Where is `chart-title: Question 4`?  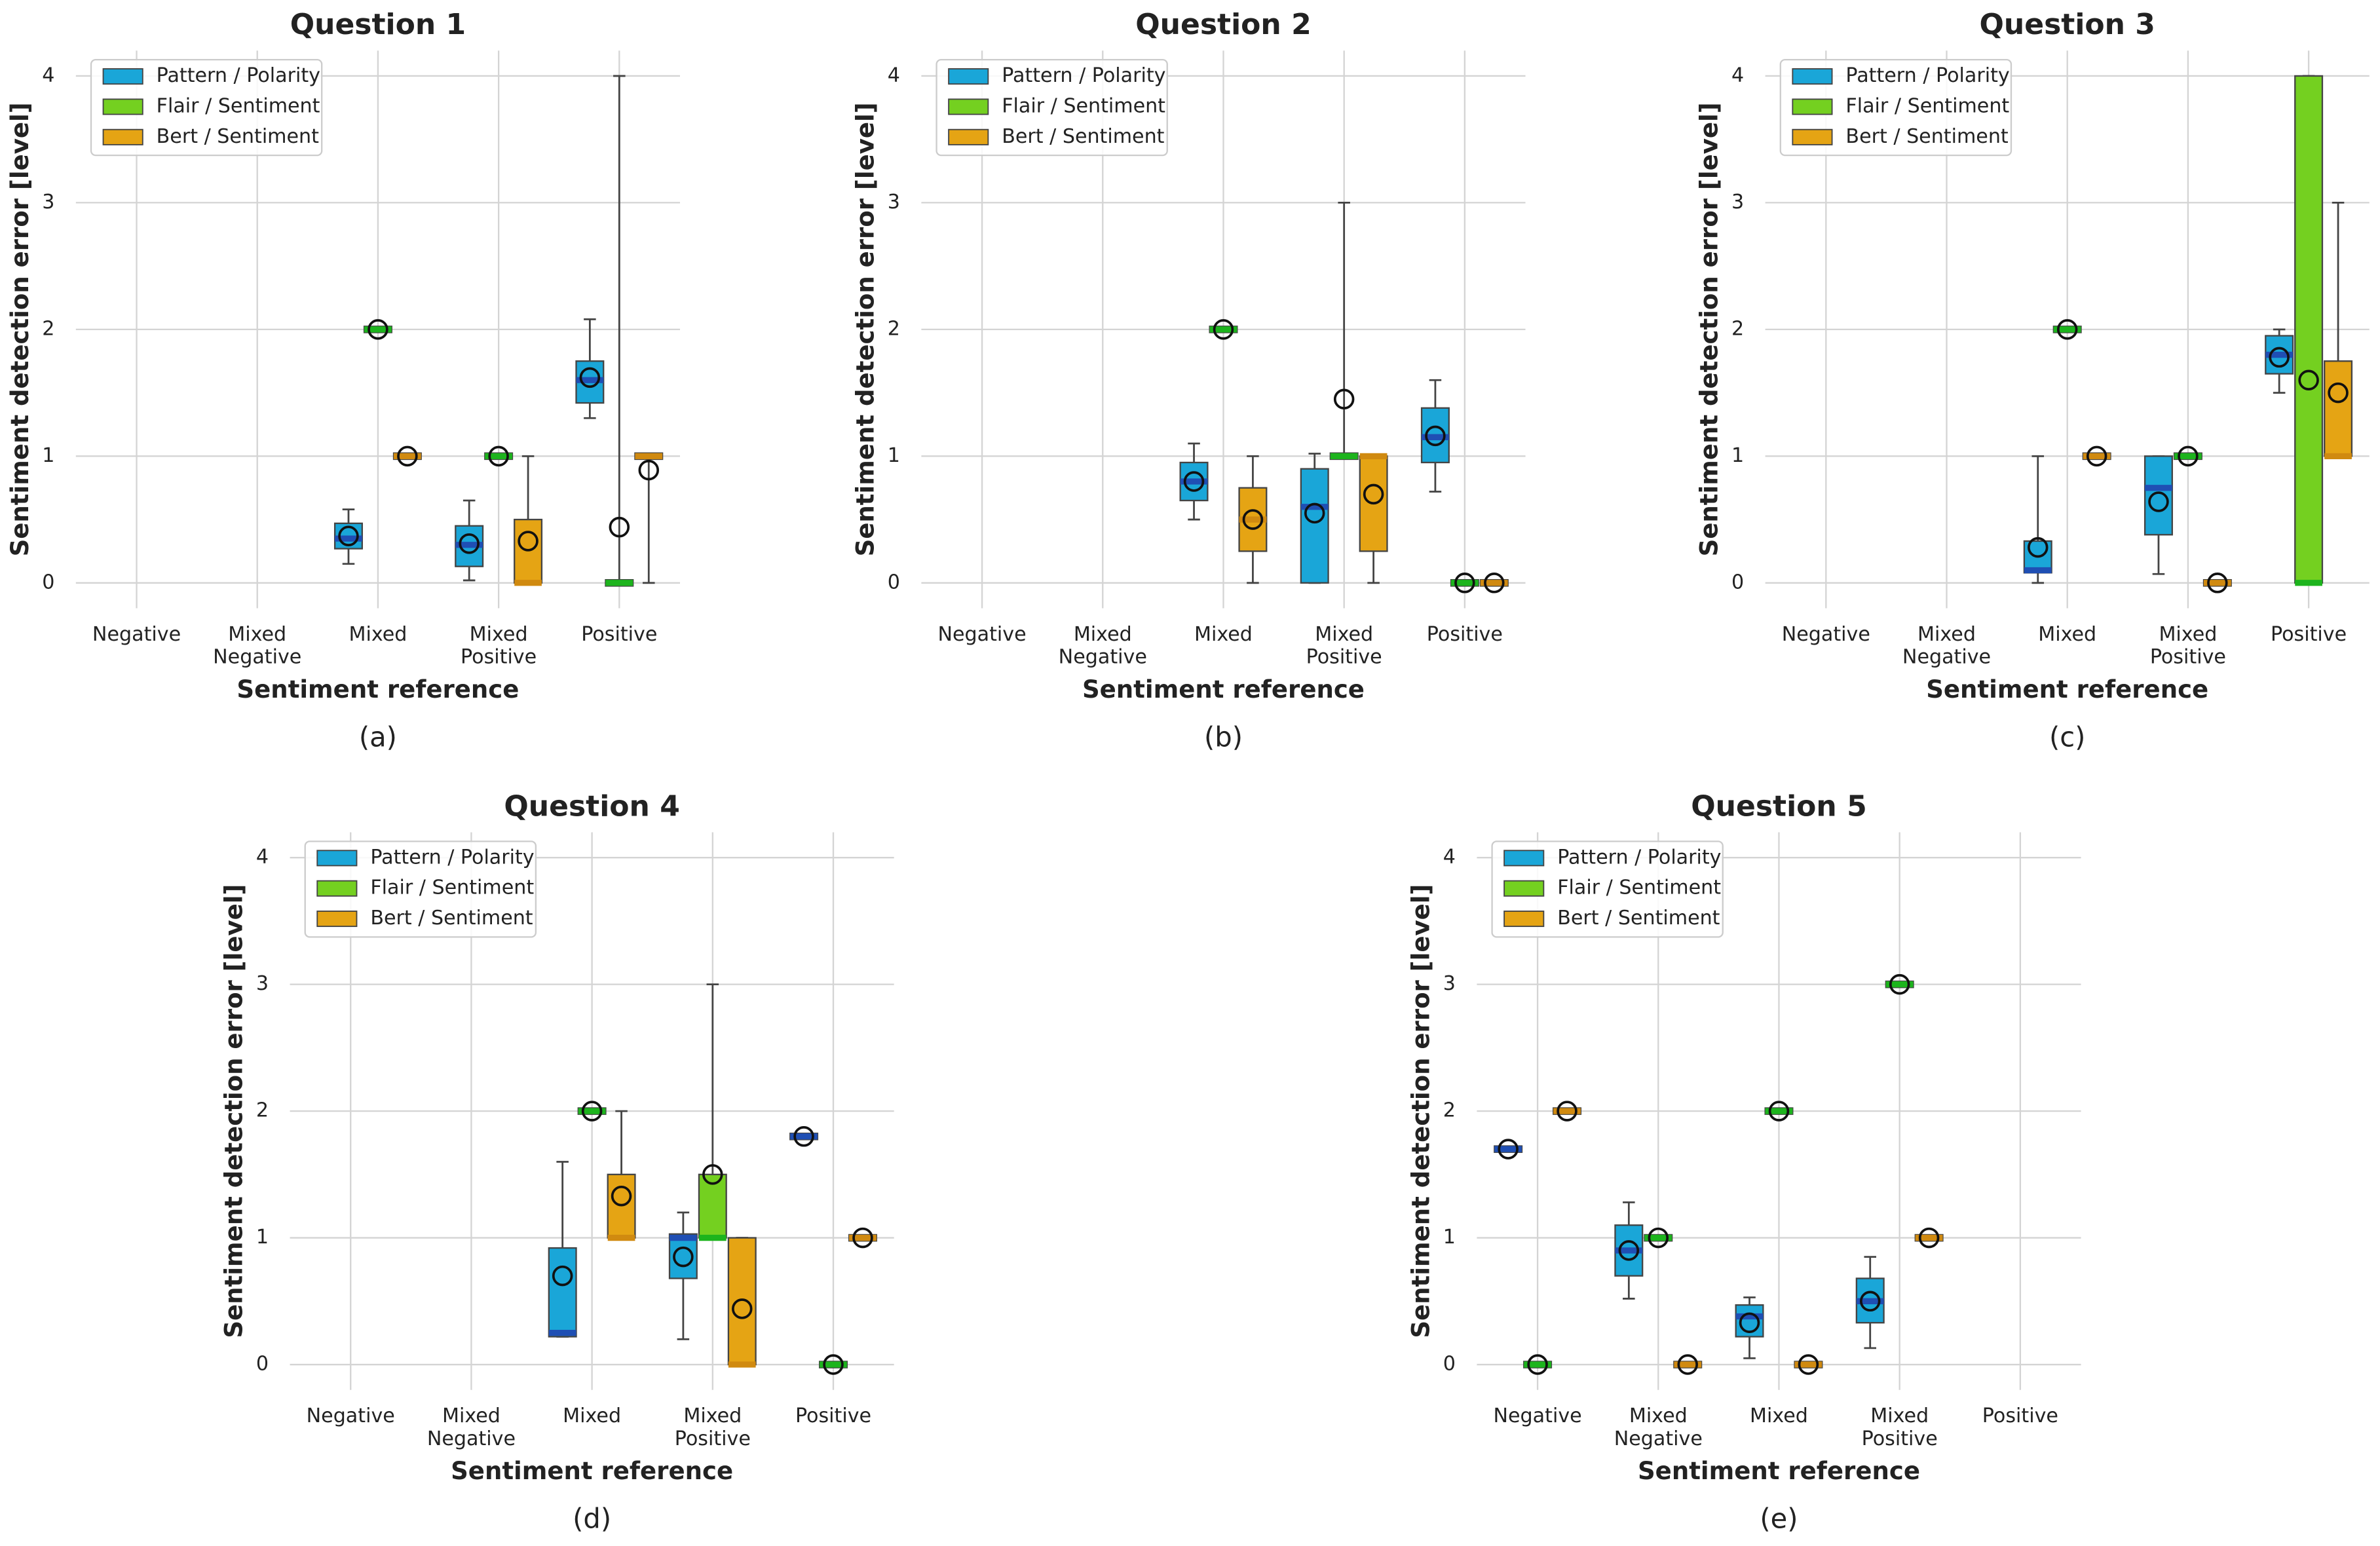 chart-title: Question 4 is located at coordinates (591, 806).